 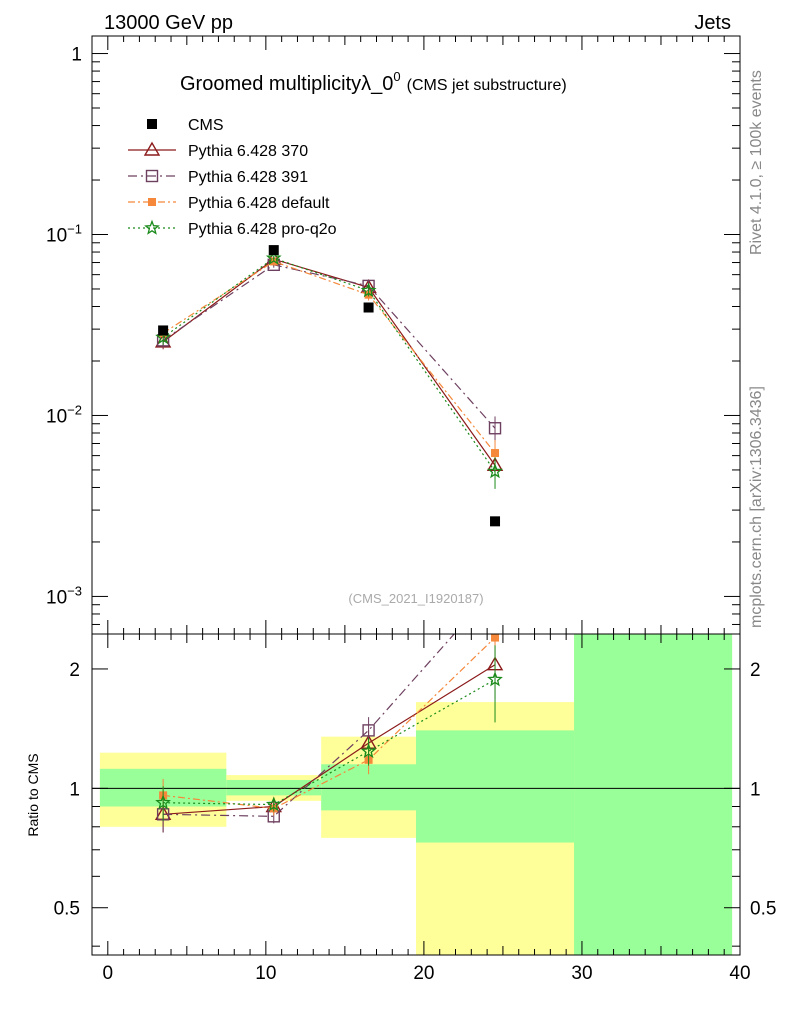 I want to click on ratio-tick-label-right: 1, so click(x=755, y=789).